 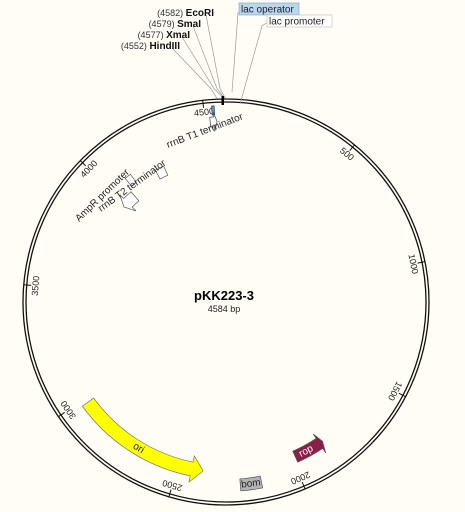 I want to click on tick-mark-2000, so click(x=303, y=485).